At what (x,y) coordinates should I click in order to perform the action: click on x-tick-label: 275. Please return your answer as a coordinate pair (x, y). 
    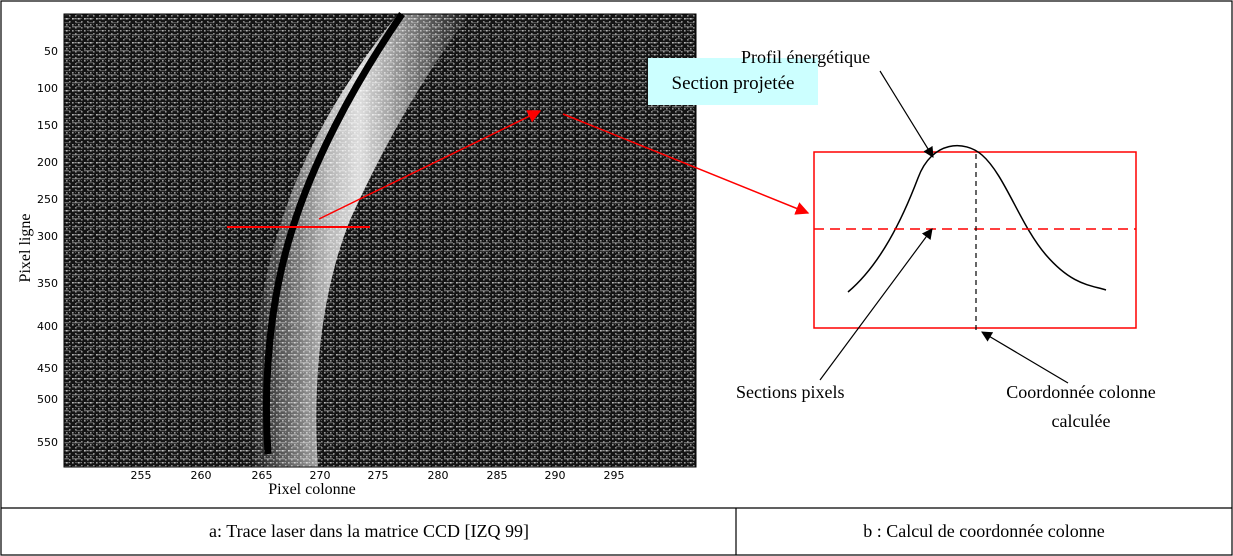
    Looking at the image, I should click on (378, 475).